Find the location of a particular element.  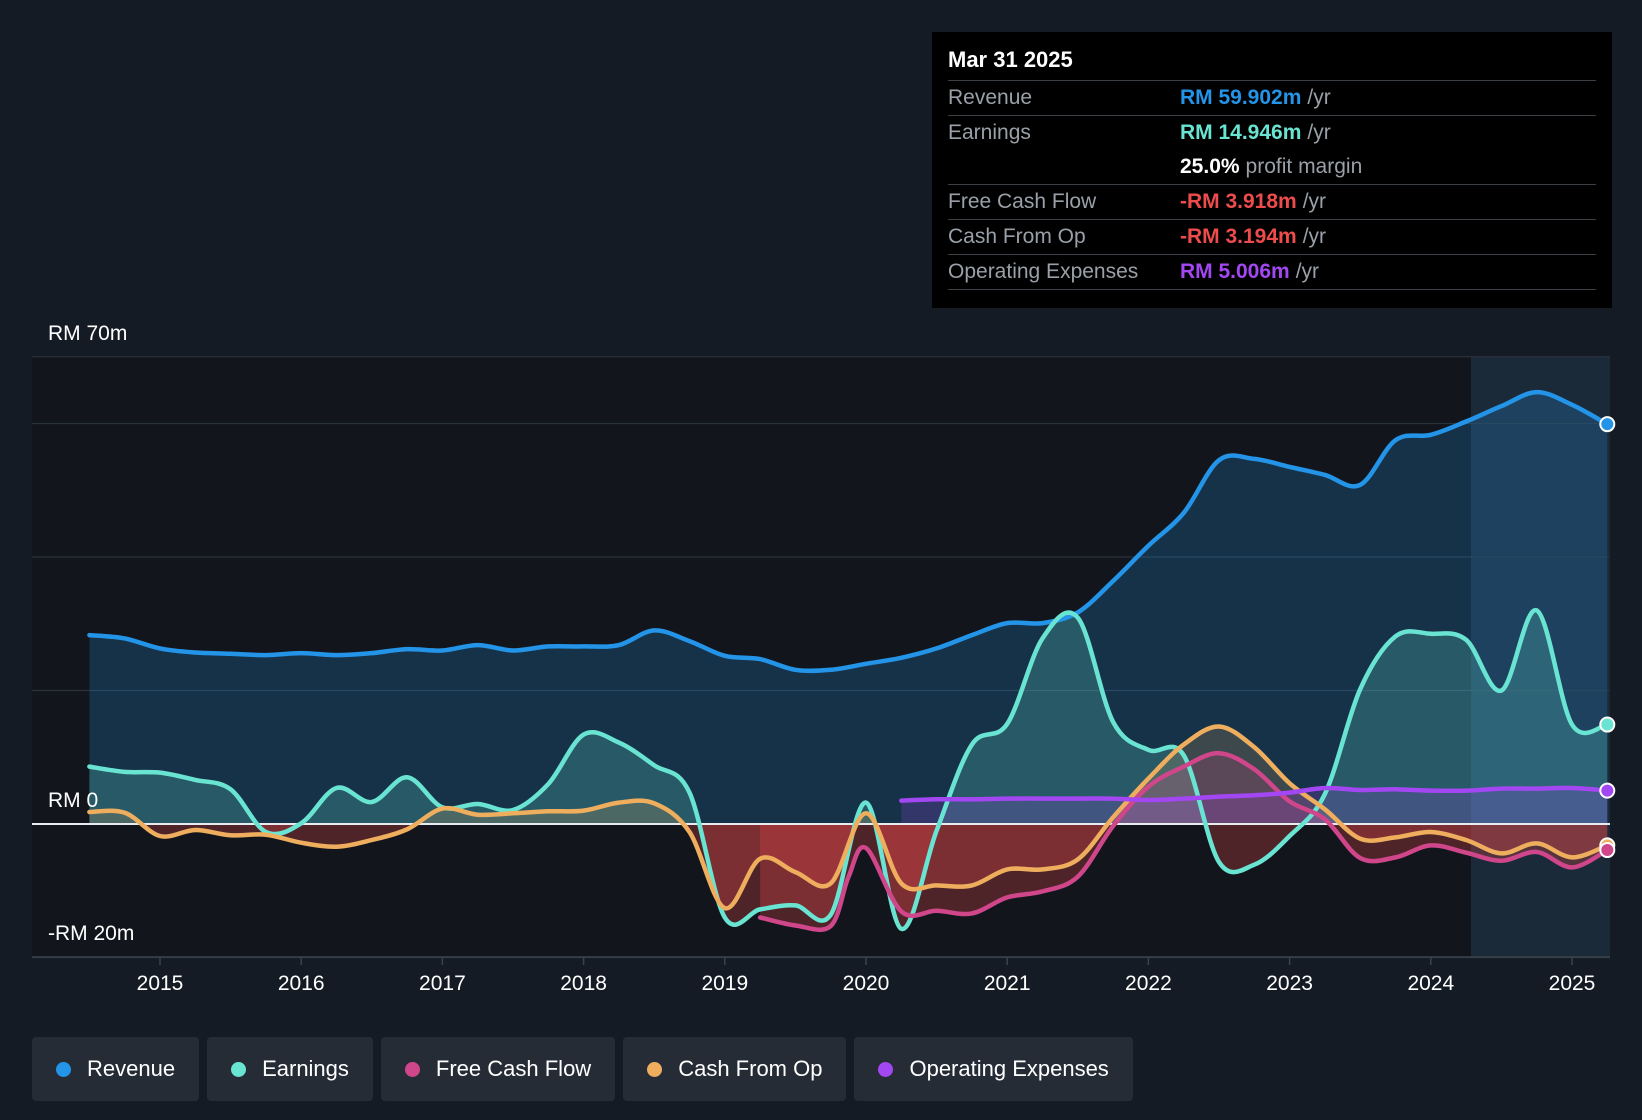

free-cash-flow-endpoint is located at coordinates (1607, 850).